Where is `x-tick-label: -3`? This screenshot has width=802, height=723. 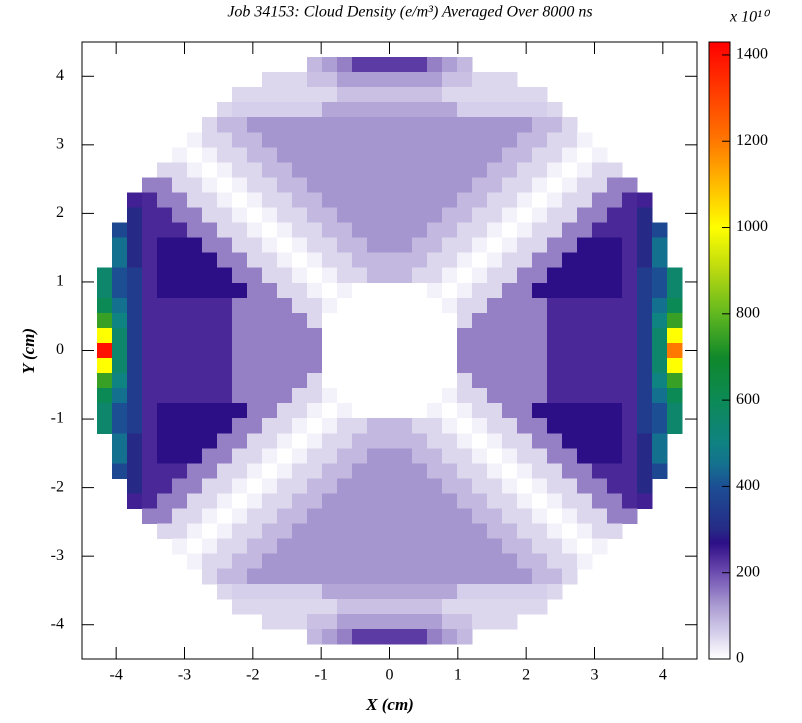
x-tick-label: -3 is located at coordinates (184, 675).